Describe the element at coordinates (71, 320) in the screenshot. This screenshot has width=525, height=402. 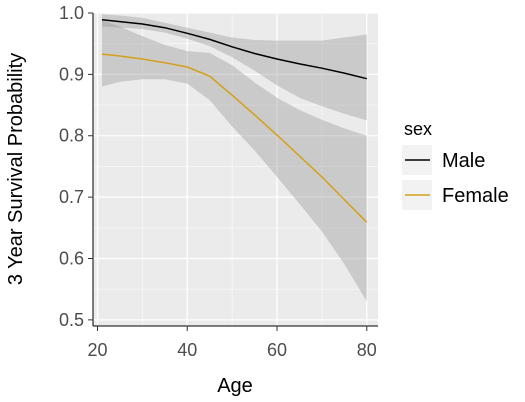
I see `y-tick-label: 0.5` at that location.